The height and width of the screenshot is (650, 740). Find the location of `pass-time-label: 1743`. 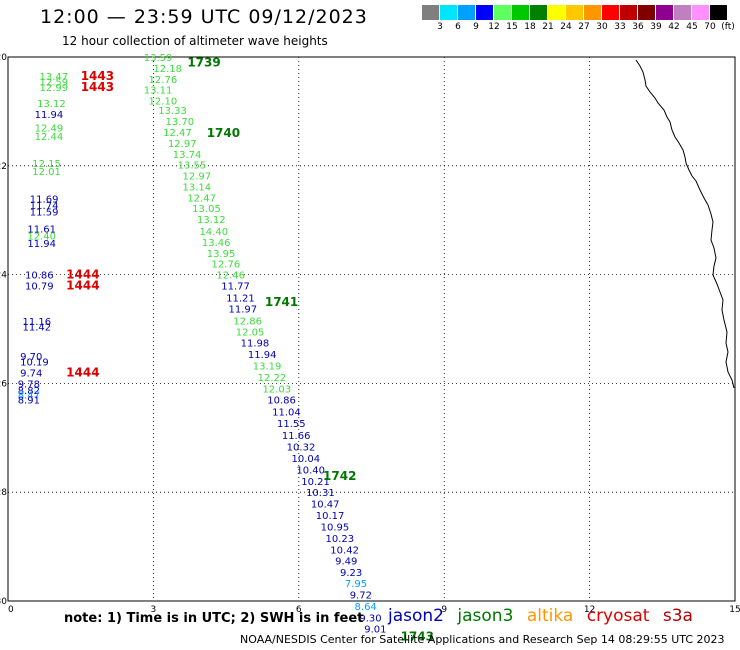

pass-time-label: 1743 is located at coordinates (417, 636).